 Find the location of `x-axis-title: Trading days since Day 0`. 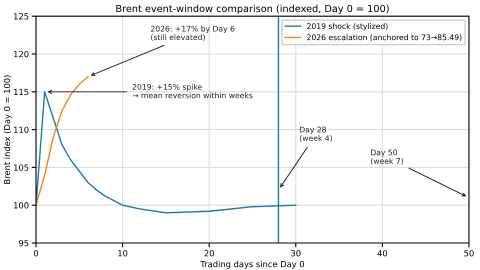

x-axis-title: Trading days since Day 0 is located at coordinates (252, 264).